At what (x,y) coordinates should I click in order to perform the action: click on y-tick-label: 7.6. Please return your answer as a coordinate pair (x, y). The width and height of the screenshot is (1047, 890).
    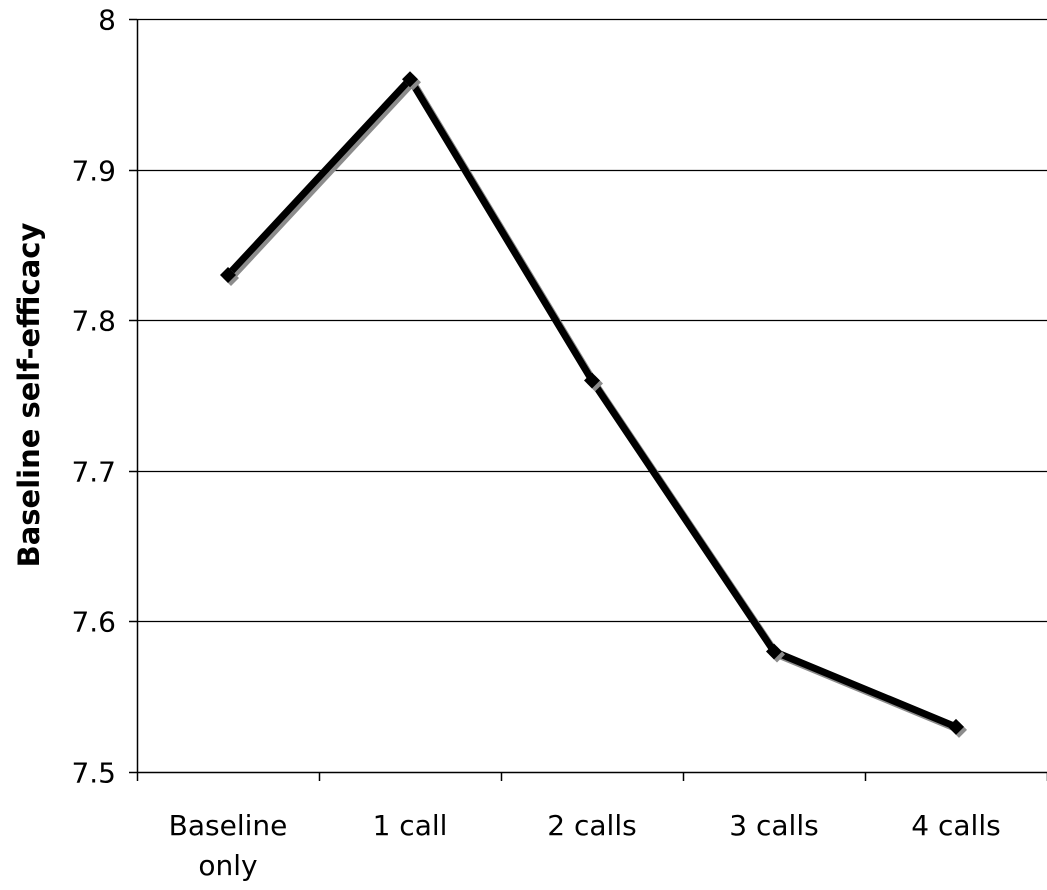
    Looking at the image, I should click on (93, 622).